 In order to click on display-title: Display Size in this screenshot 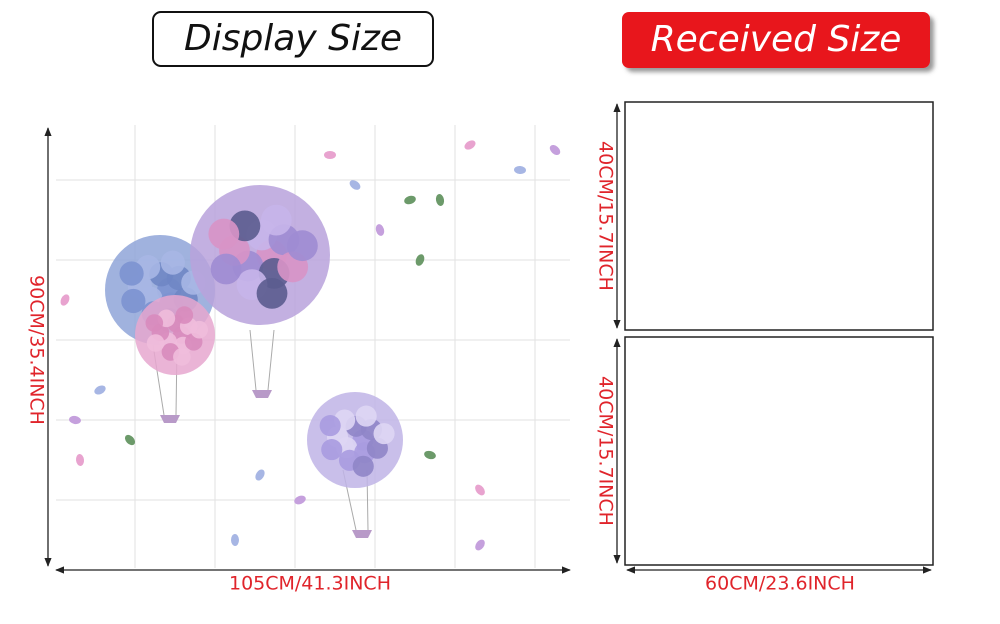, I will do `click(293, 38)`.